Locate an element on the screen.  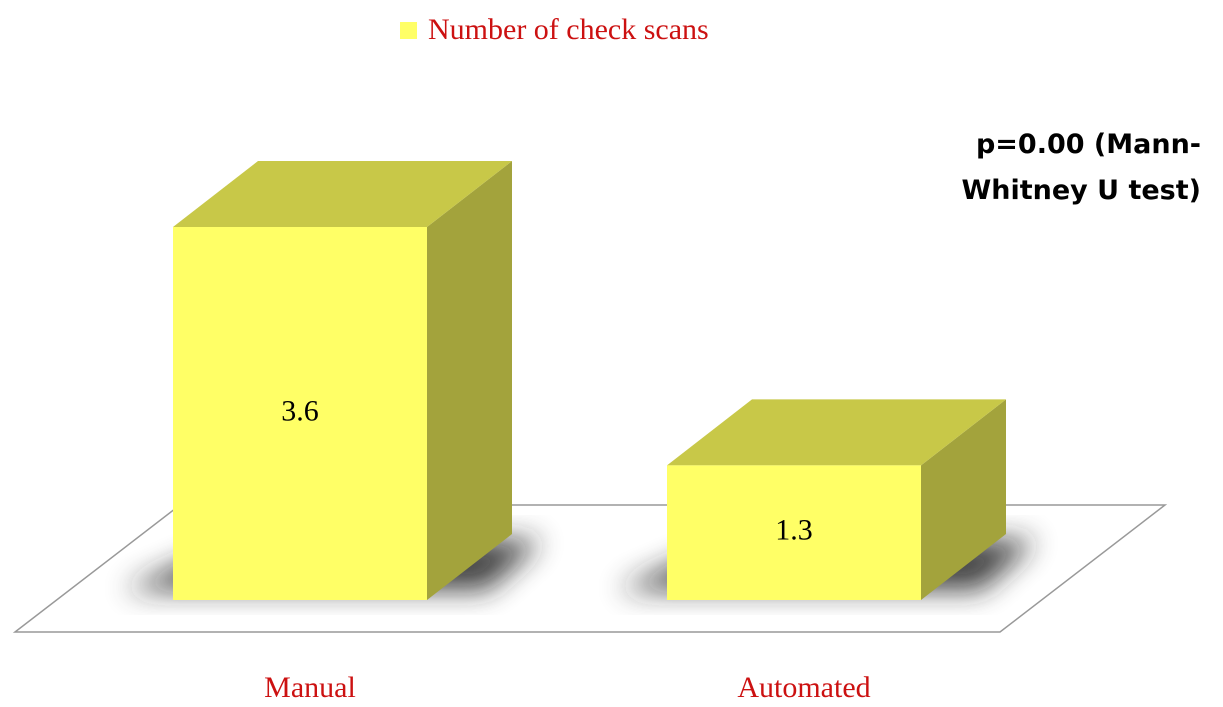
x-tick-label: Automated is located at coordinates (803, 687).